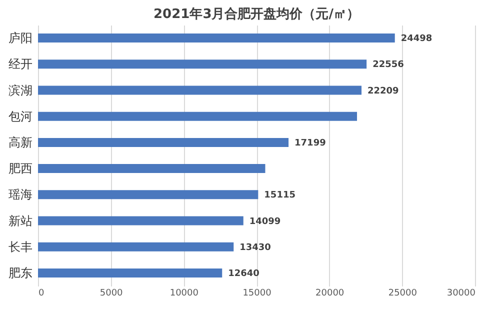 The height and width of the screenshot is (321, 499). What do you see at coordinates (330, 293) in the screenshot?
I see `x-tick-label: 20000` at bounding box center [330, 293].